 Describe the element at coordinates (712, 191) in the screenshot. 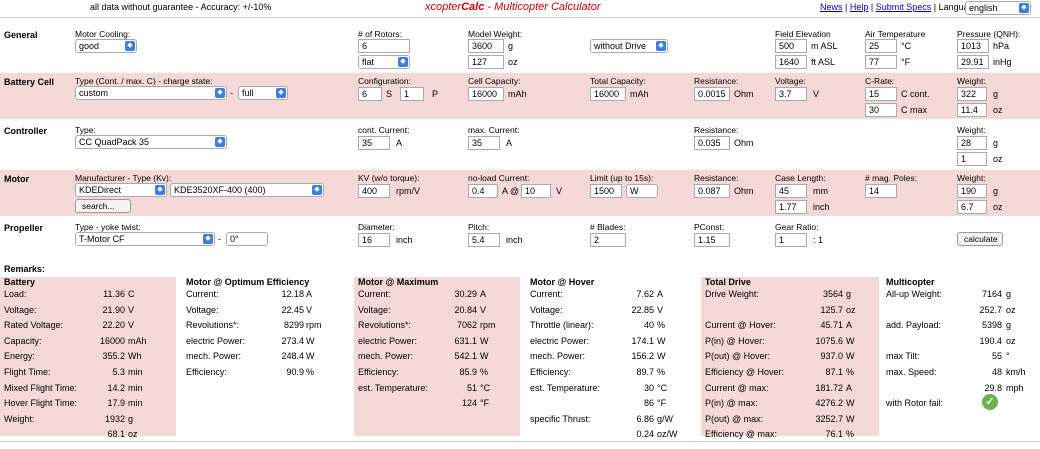

I see `motor-resistance-input: 0.087` at that location.